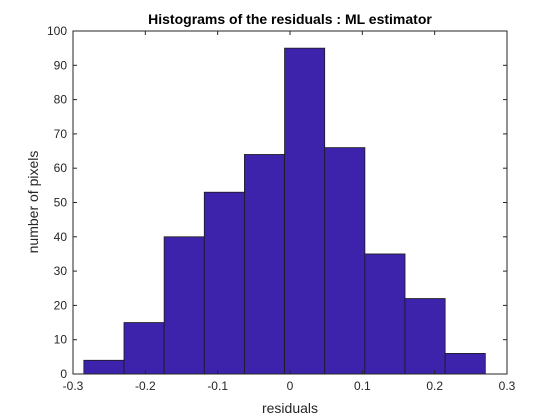  I want to click on y-tick-label: 50, so click(61, 203).